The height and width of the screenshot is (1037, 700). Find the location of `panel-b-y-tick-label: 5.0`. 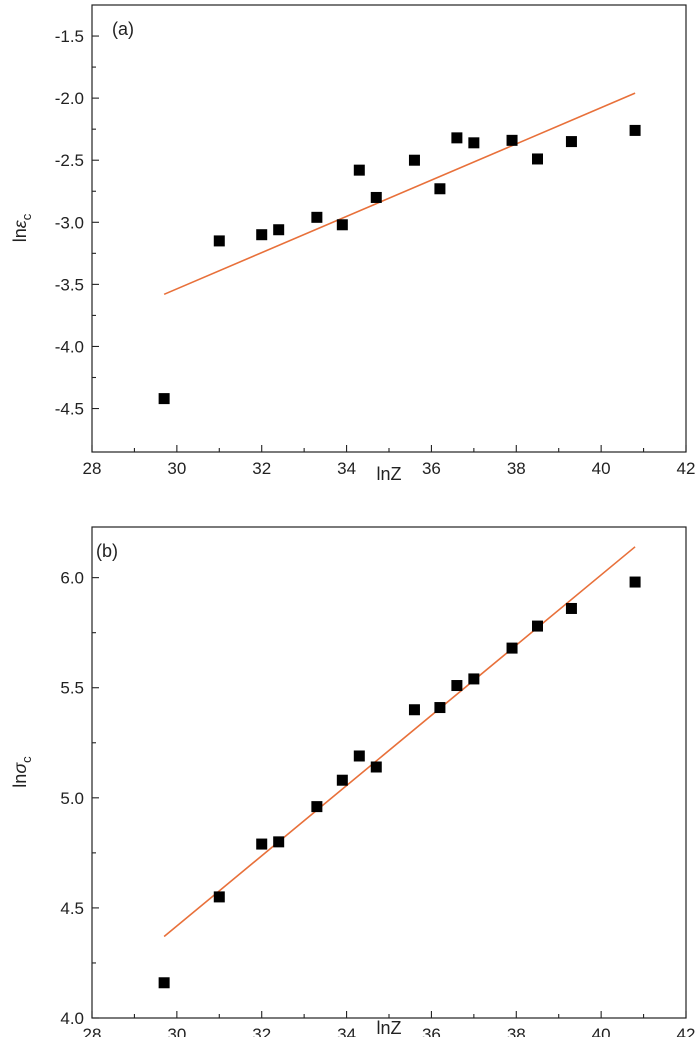

panel-b-y-tick-label: 5.0 is located at coordinates (72, 798).